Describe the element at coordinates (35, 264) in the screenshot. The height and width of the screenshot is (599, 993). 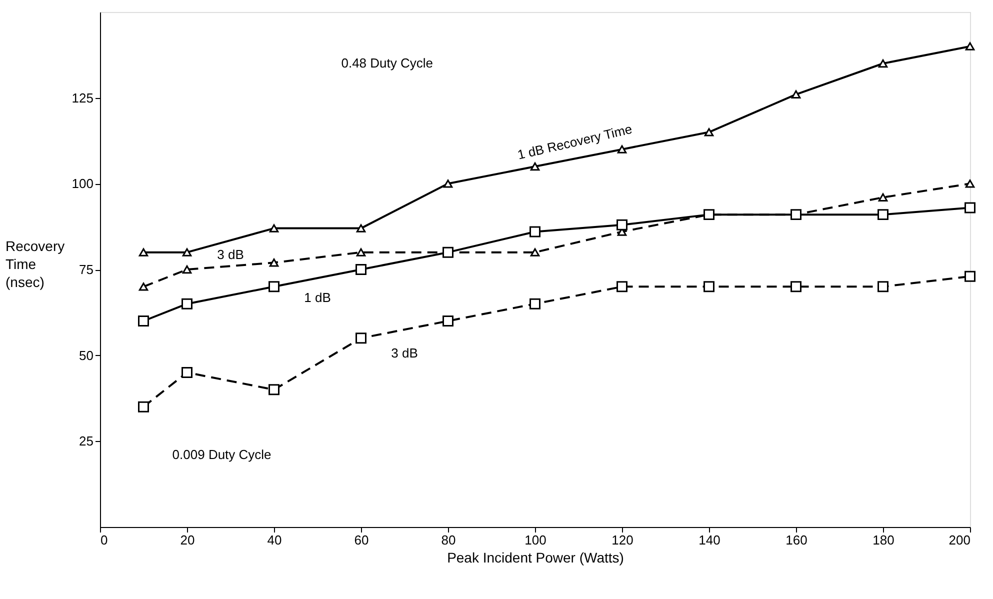
I see `y-axis-title: Recovery Time (nsec)` at that location.